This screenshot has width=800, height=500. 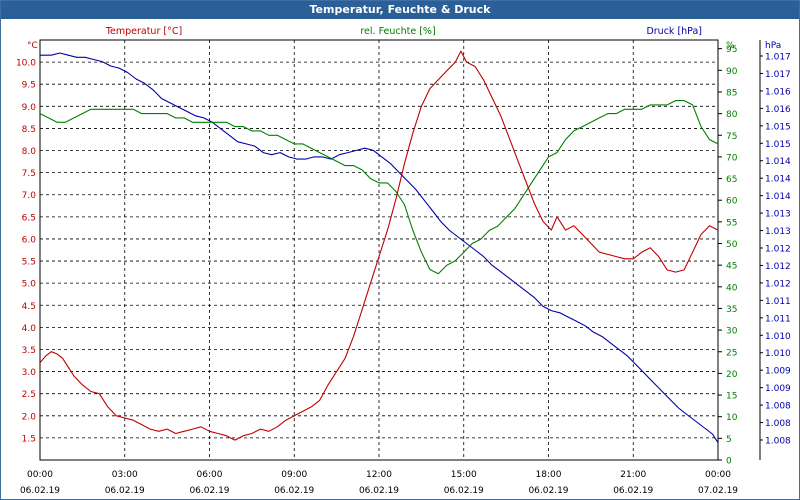 What do you see at coordinates (731, 137) in the screenshot?
I see `hum-tick-label: 75` at bounding box center [731, 137].